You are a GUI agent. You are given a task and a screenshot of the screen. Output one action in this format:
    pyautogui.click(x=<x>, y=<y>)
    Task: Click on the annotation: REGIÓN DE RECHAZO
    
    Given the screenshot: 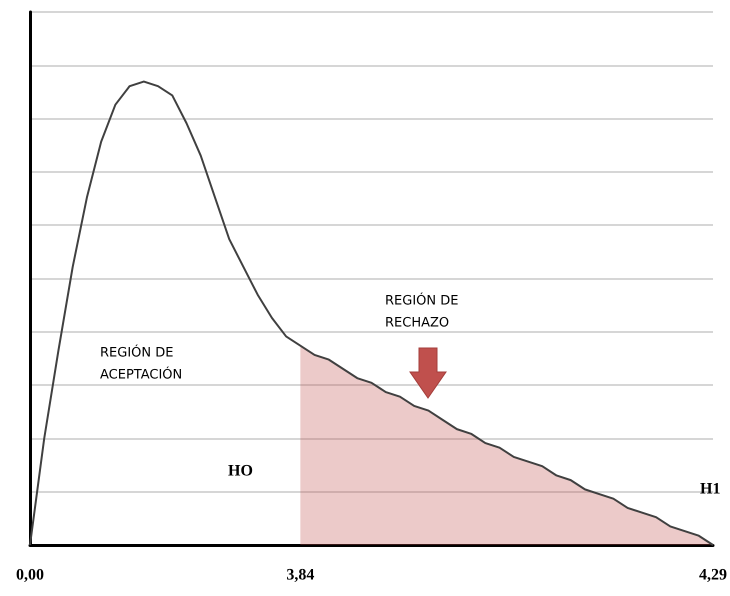 What is the action you would take?
    pyautogui.click(x=421, y=311)
    